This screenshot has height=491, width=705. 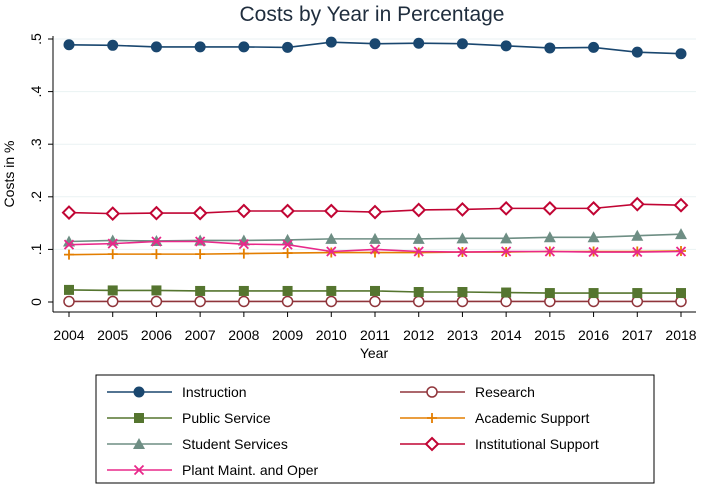 What do you see at coordinates (371, 14) in the screenshot?
I see `chart-title: Costs by Year in Percentage` at bounding box center [371, 14].